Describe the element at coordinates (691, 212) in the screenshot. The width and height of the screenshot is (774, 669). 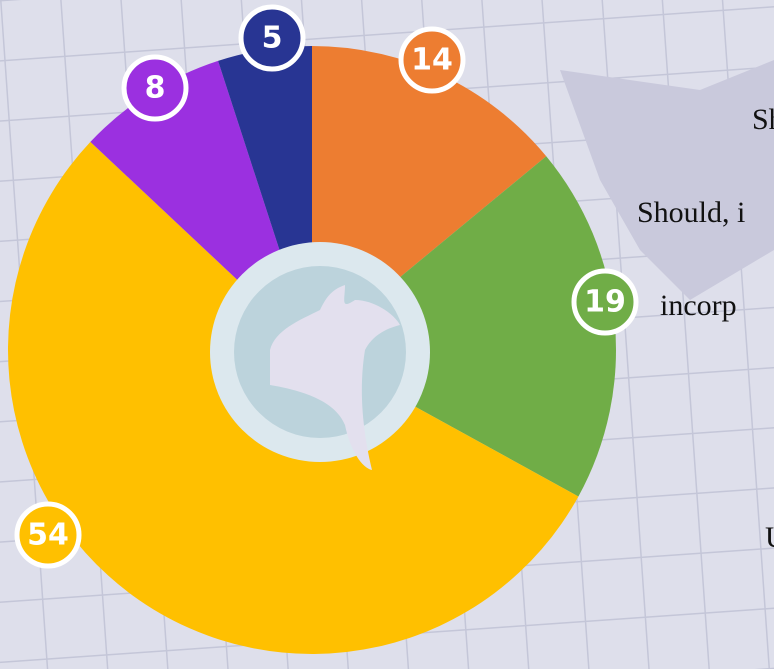
I see `annotation: Should, i` at that location.